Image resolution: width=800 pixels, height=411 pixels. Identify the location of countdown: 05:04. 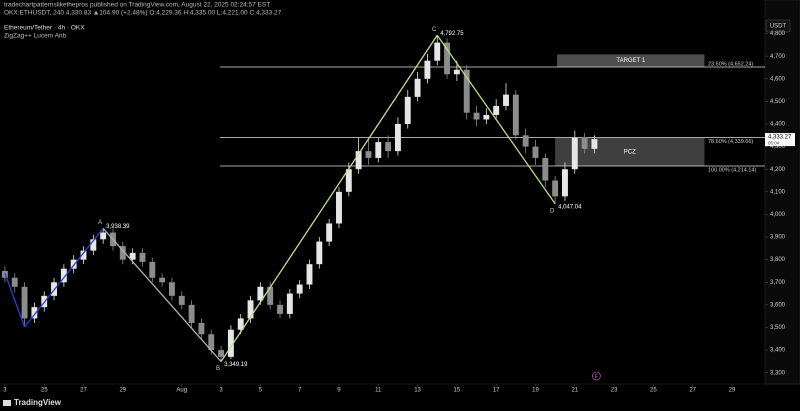
(774, 142).